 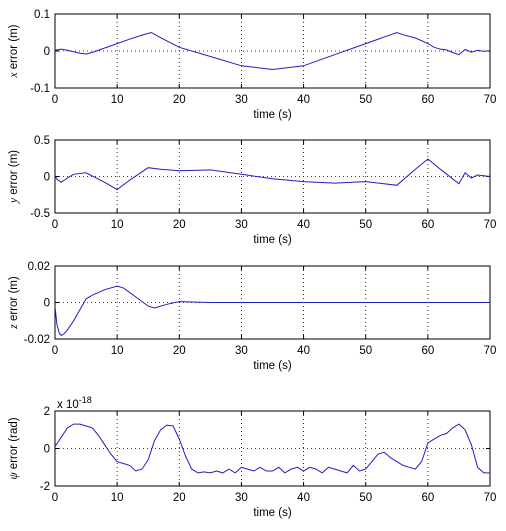 I want to click on y-axis-label: ψ error (rad), so click(x=14, y=448).